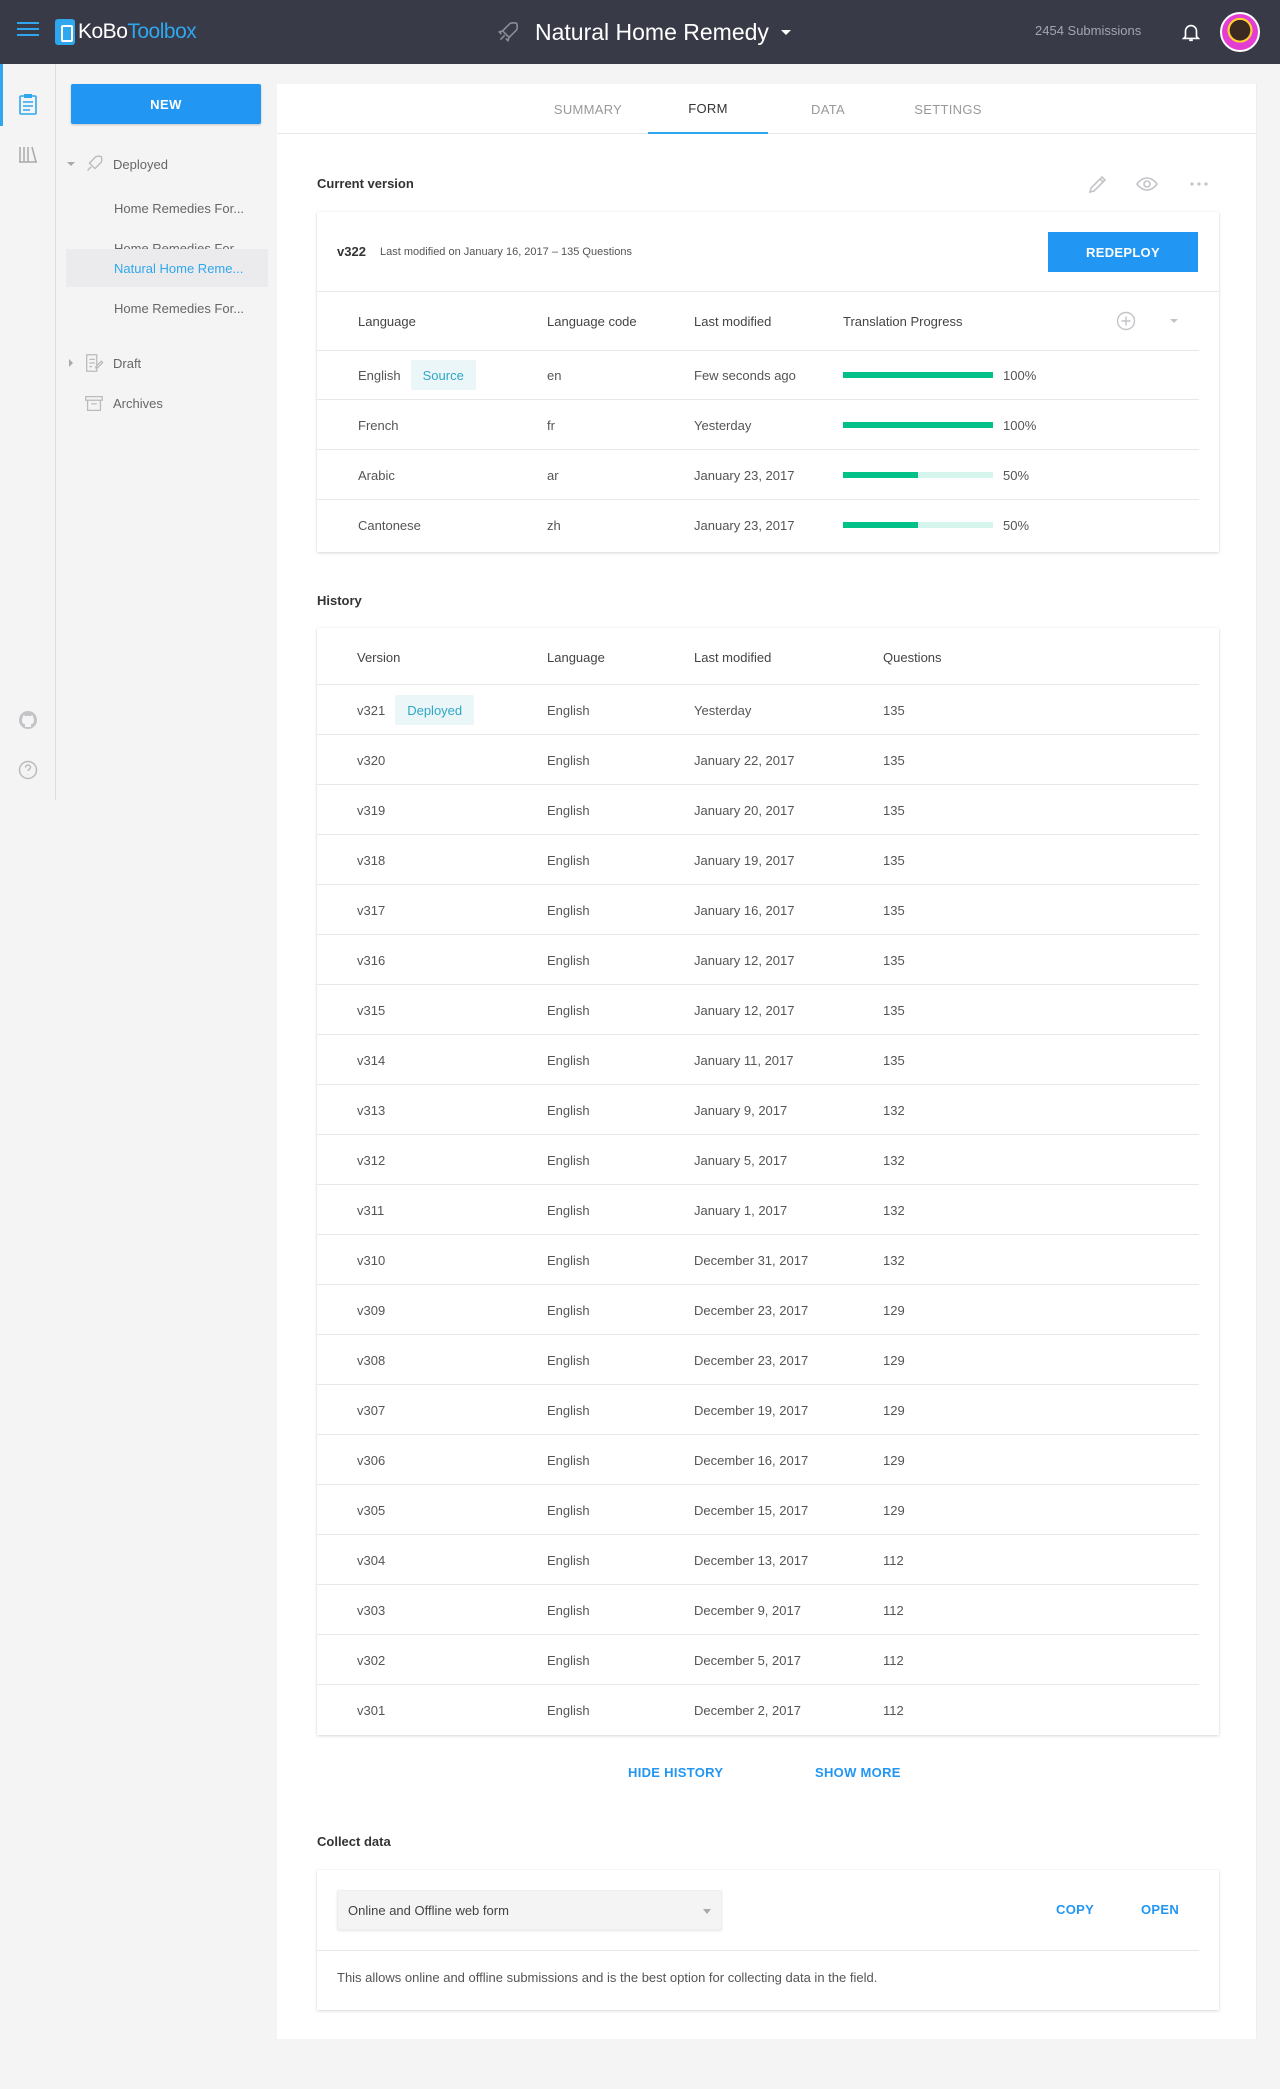 The image size is (1280, 2089). What do you see at coordinates (768, 810) in the screenshot?
I see `history-row: v319 English January 20, 2017 135` at bounding box center [768, 810].